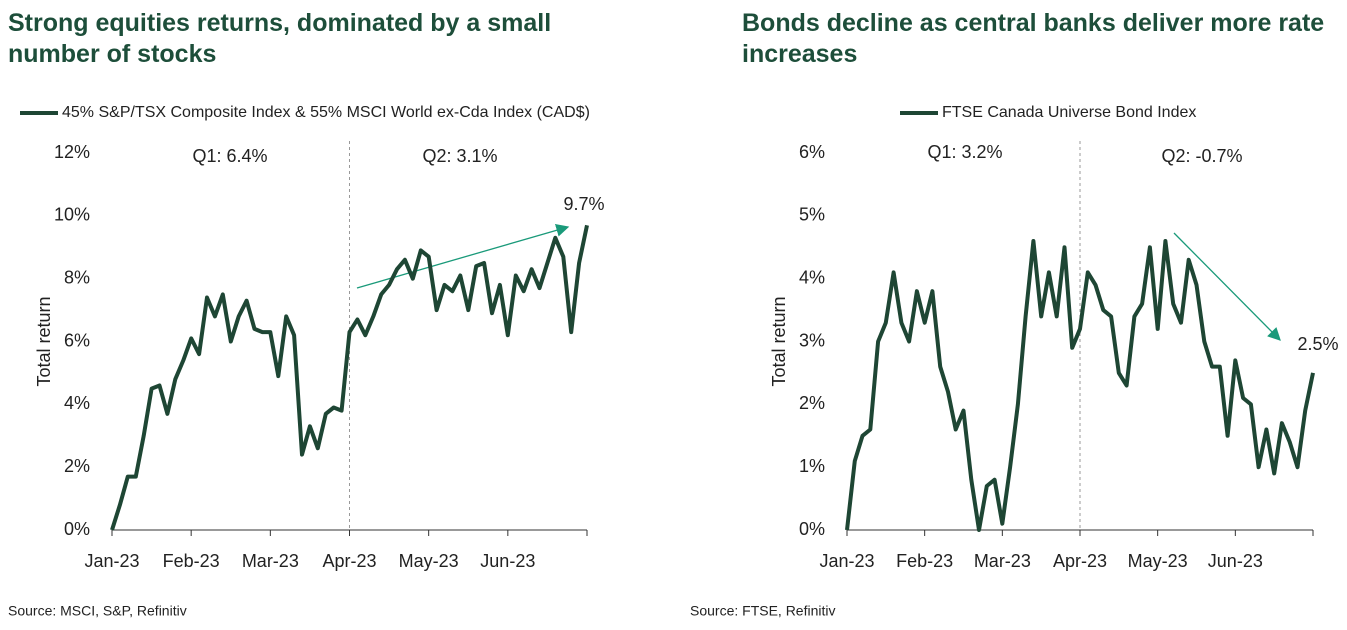 The height and width of the screenshot is (630, 1347). Describe the element at coordinates (72, 152) in the screenshot. I see `y-tick-label: 12%` at that location.